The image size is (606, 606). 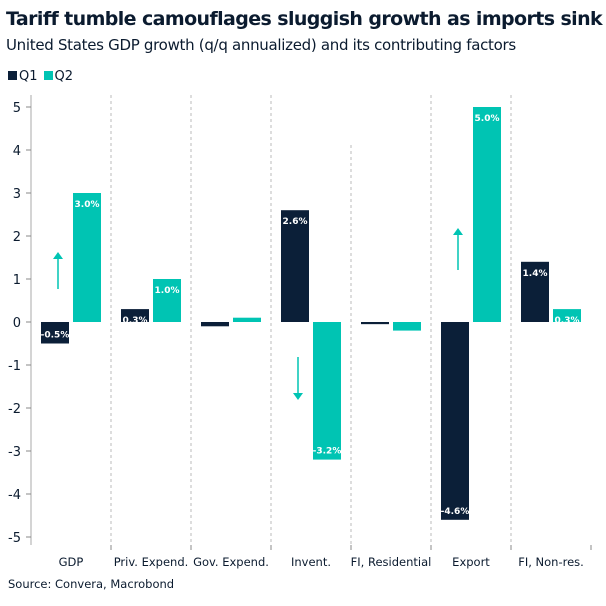 What do you see at coordinates (535, 274) in the screenshot?
I see `data-label: 1.4%` at bounding box center [535, 274].